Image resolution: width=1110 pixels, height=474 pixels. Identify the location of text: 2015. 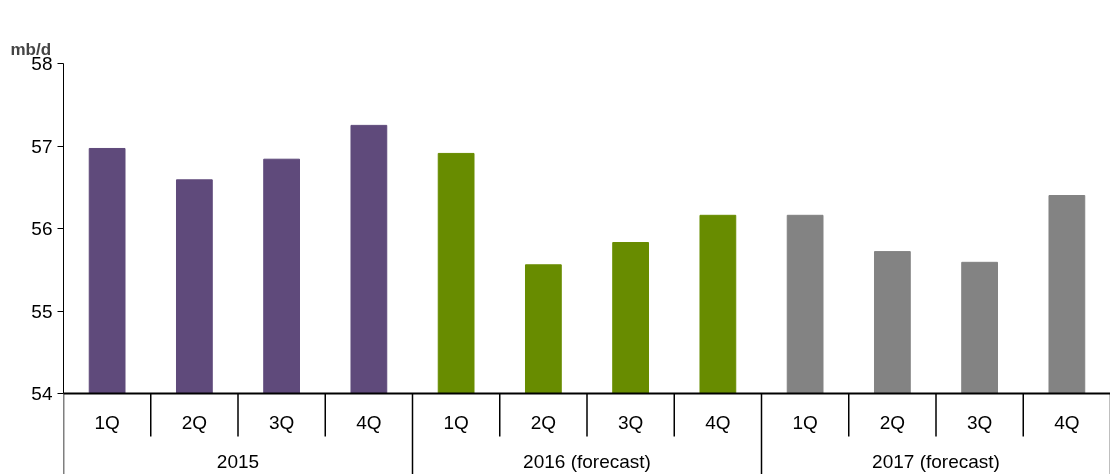
(238, 461).